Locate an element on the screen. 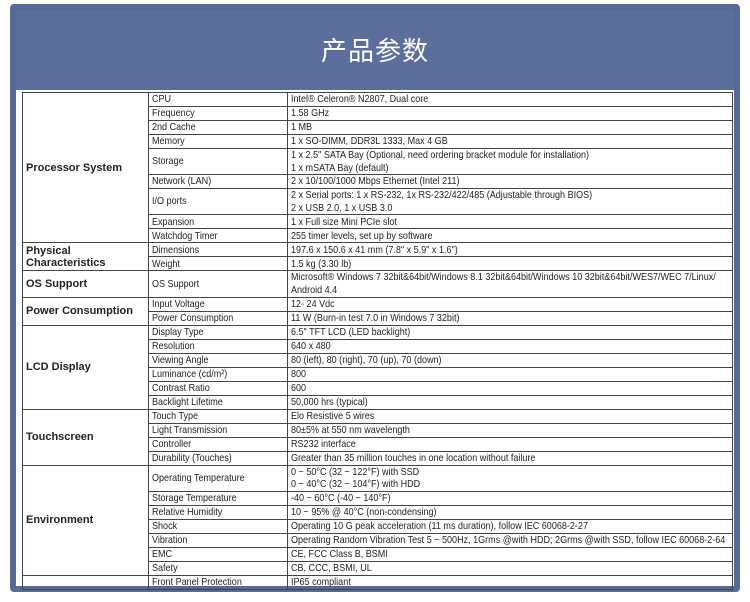  param-cell: Memory is located at coordinates (218, 141).